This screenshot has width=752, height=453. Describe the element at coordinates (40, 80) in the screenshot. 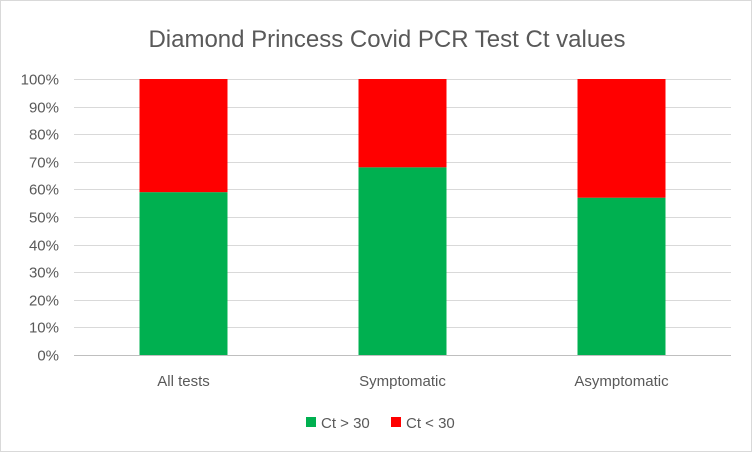

I see `y-tick-label: 100%` at that location.